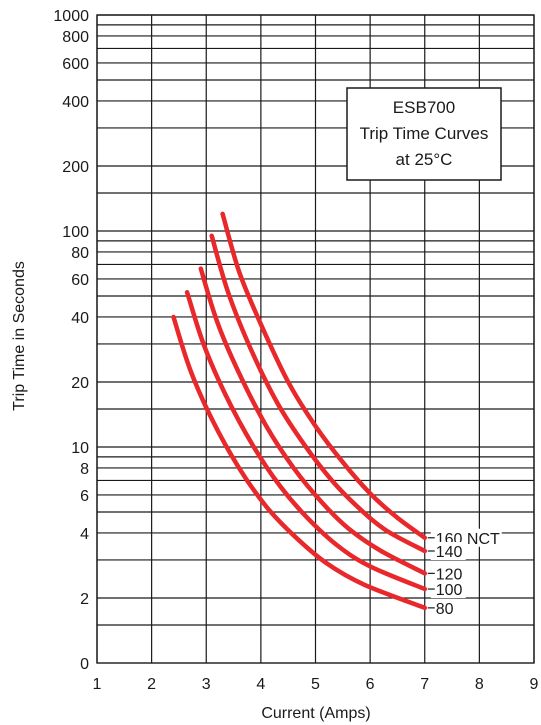 The height and width of the screenshot is (725, 541). I want to click on title-box-border, so click(424, 134).